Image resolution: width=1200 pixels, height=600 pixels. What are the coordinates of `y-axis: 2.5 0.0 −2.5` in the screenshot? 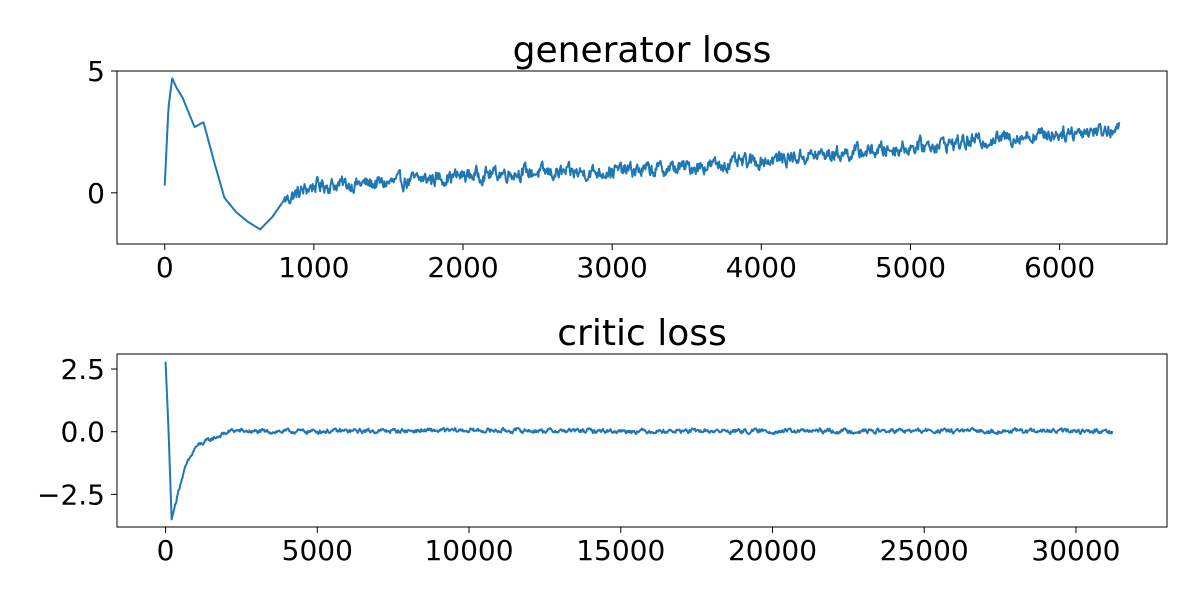 It's located at (77, 432).